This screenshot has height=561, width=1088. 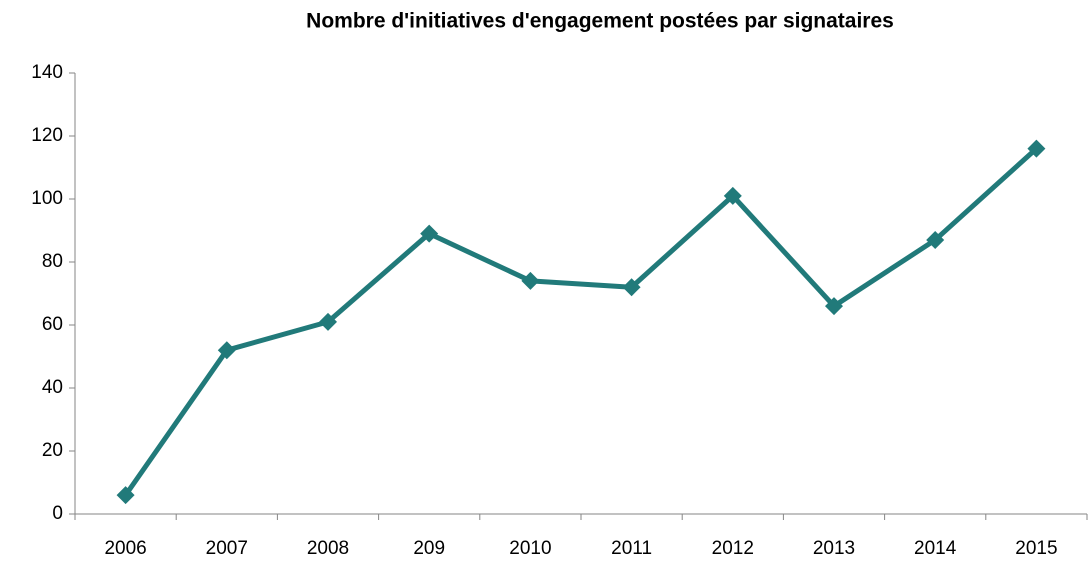 I want to click on y-tick-label: 140, so click(x=47, y=72).